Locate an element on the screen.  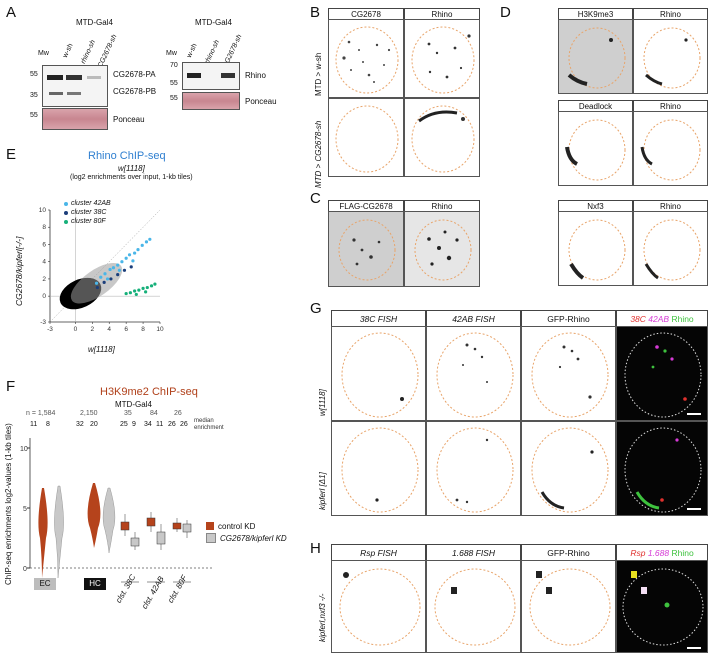
blot2-marker-55: 55 is located at coordinates (174, 83).